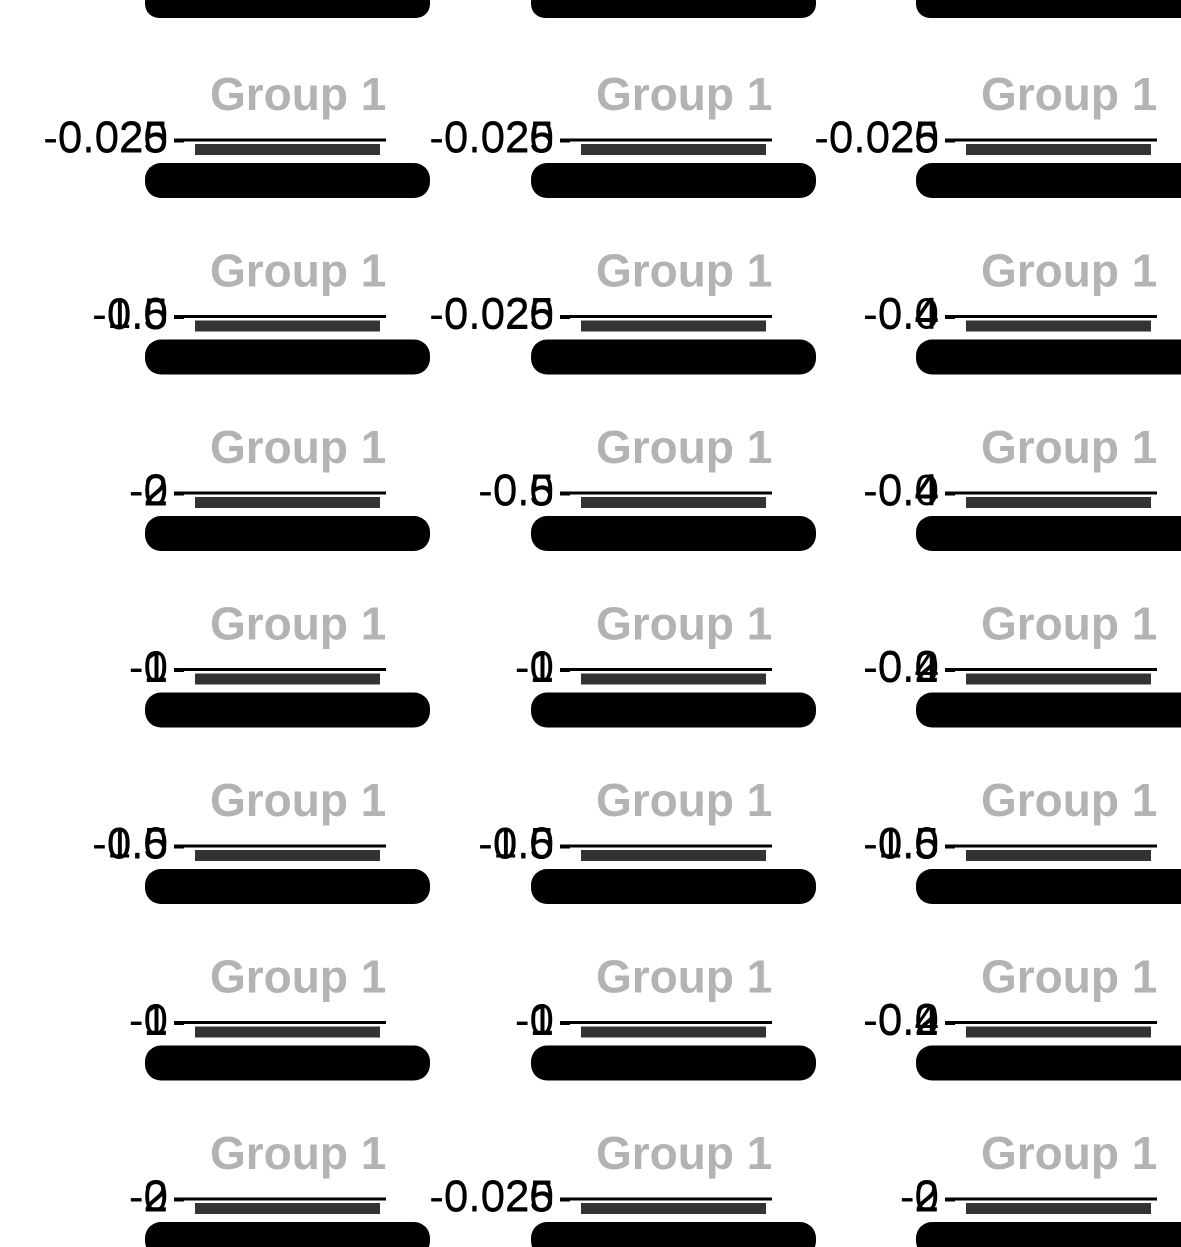 The width and height of the screenshot is (1181, 1247). I want to click on panel: Group 1 -0.400.4, so click(1022, 310).